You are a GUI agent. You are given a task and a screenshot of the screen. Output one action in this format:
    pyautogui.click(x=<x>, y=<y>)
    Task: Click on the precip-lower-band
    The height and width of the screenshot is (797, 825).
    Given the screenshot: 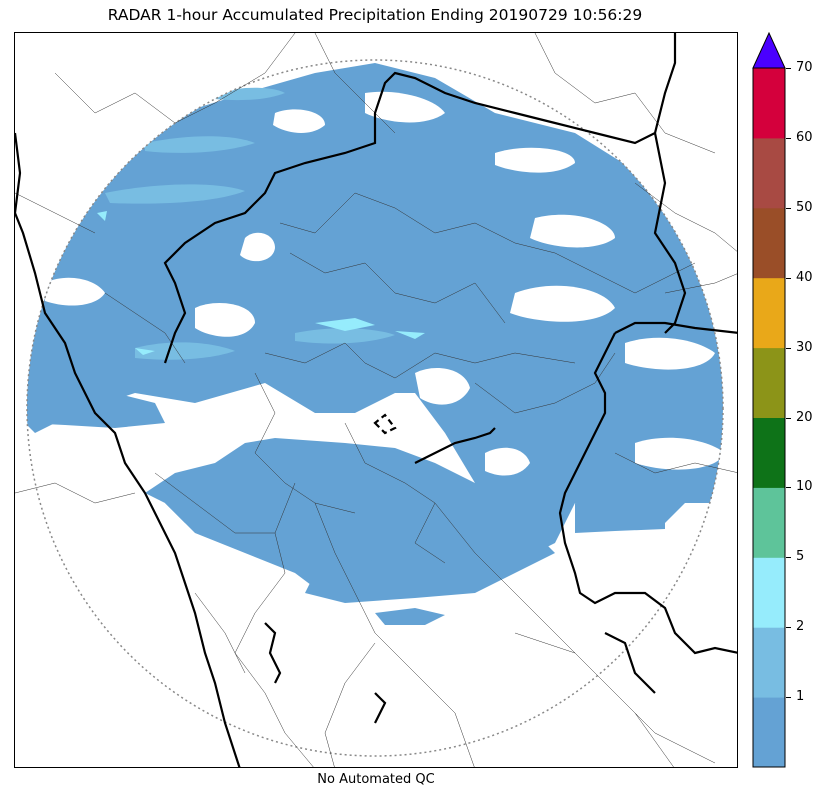 What is the action you would take?
    pyautogui.click(x=360, y=538)
    